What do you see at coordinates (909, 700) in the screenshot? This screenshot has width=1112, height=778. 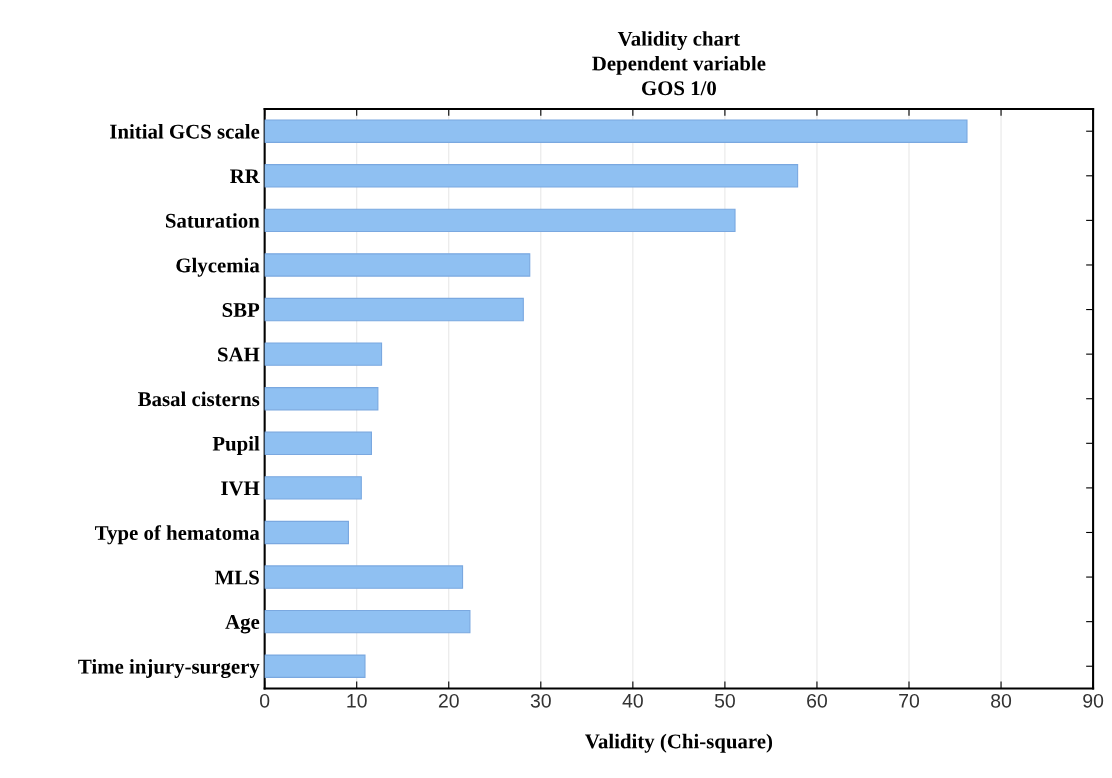 I see `x-tick-label: 70` at bounding box center [909, 700].